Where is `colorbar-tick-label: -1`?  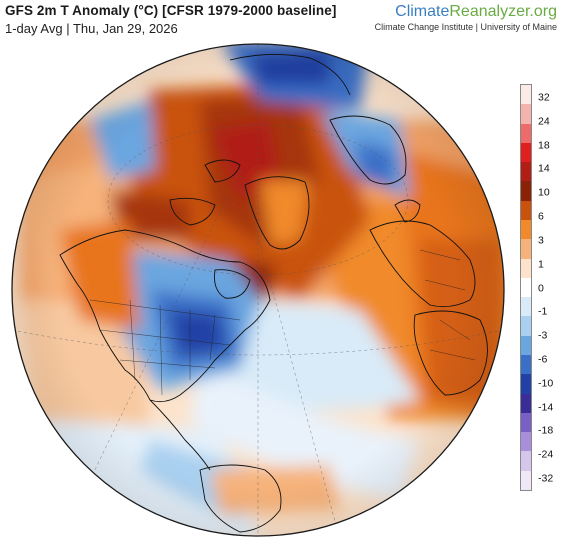
colorbar-tick-label: -1 is located at coordinates (543, 311).